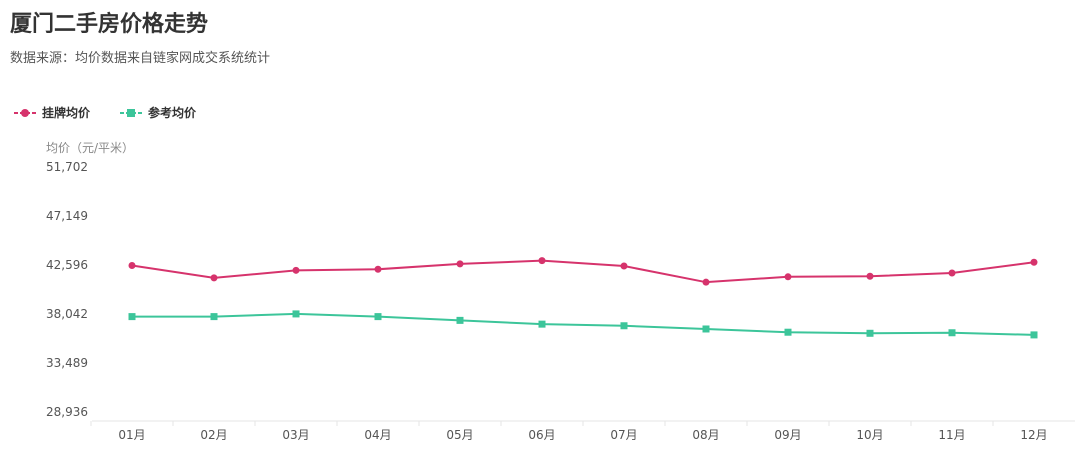  Describe the element at coordinates (131, 435) in the screenshot. I see `x-tick-label: 01月` at that location.